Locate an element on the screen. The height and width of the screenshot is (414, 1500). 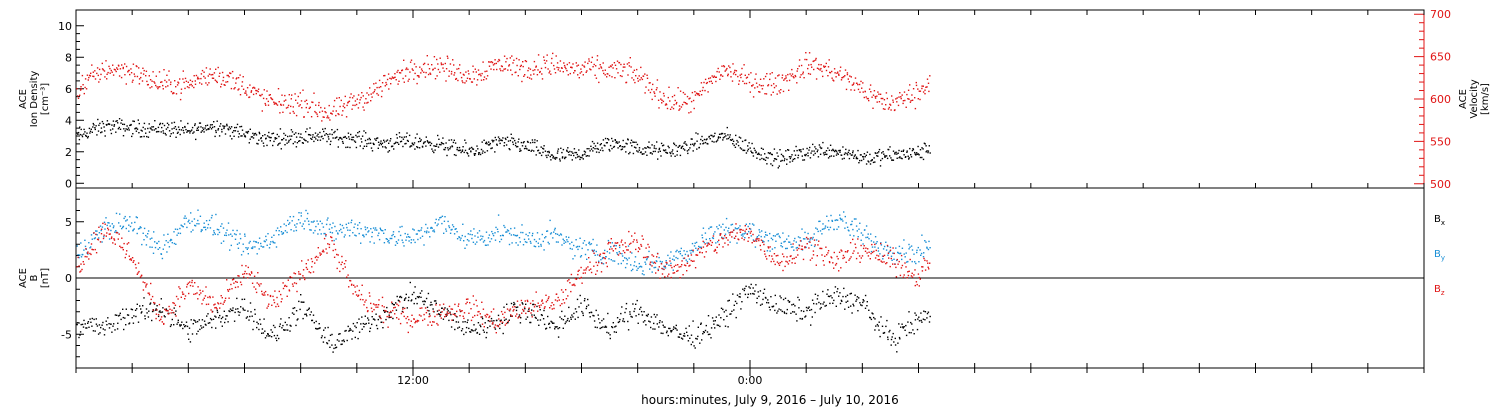
density-label-line: ACE is located at coordinates (23, 99).